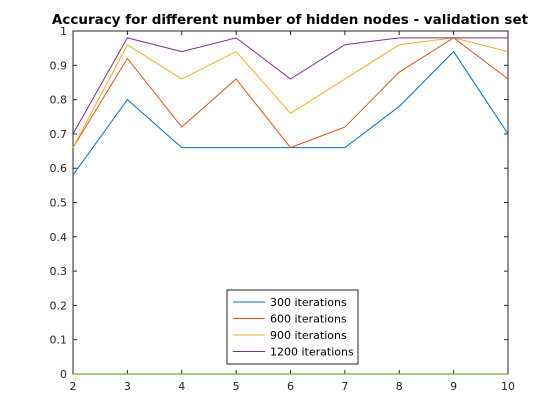 This screenshot has height=420, width=560. Describe the element at coordinates (308, 335) in the screenshot. I see `legend-label: 900 iterations` at that location.